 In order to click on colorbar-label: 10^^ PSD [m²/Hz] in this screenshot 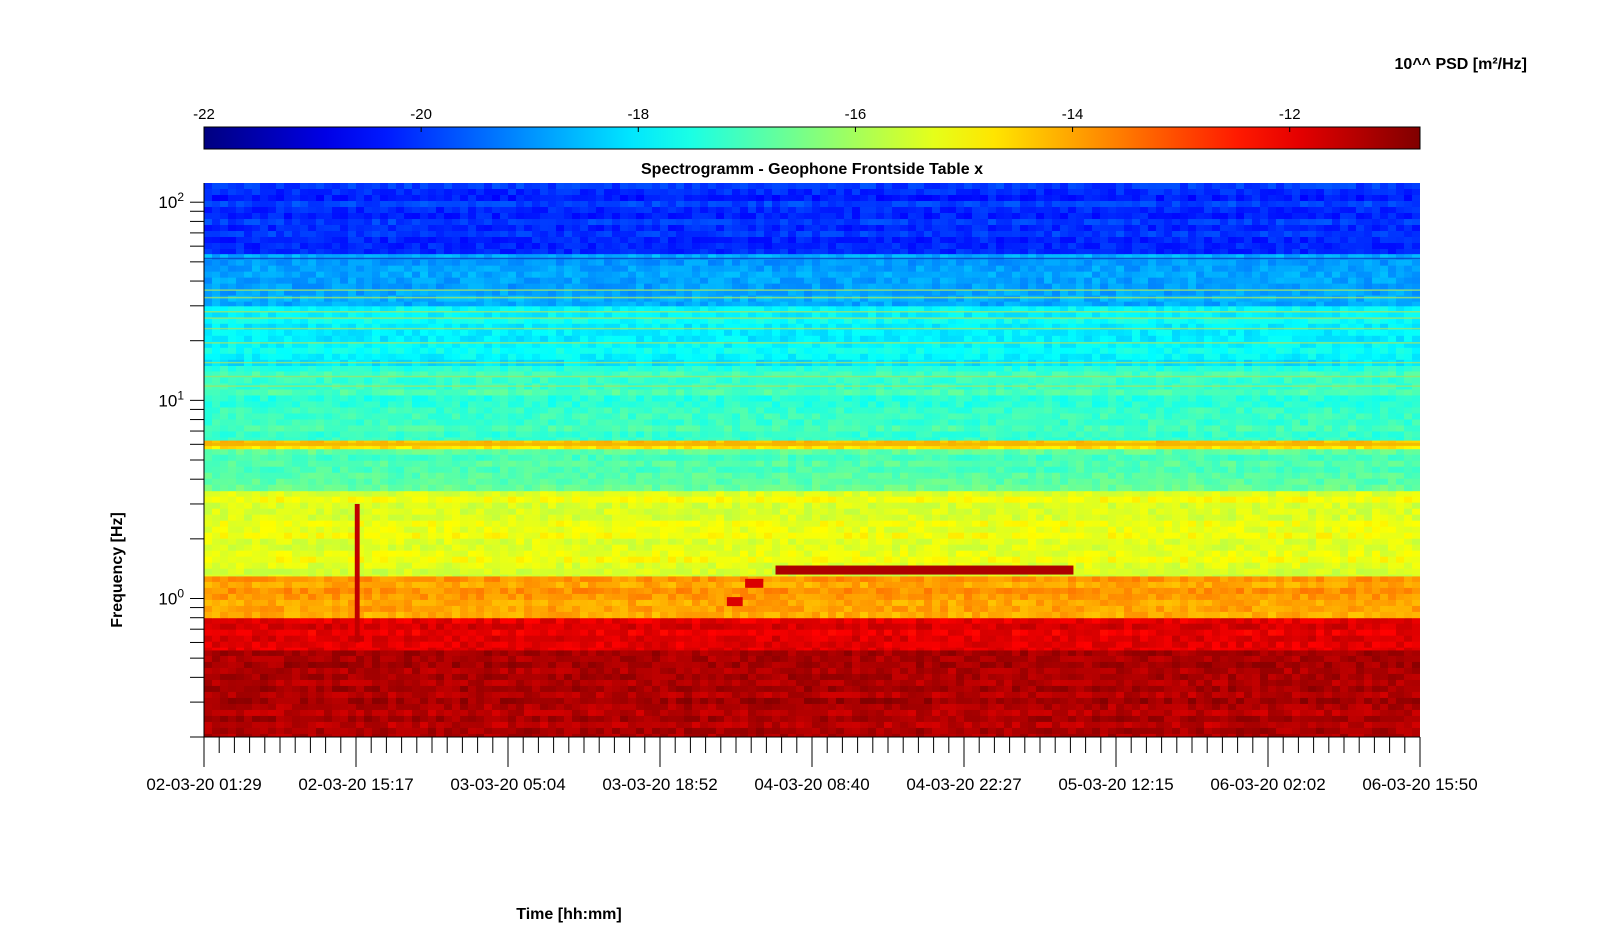, I will do `click(1461, 64)`.